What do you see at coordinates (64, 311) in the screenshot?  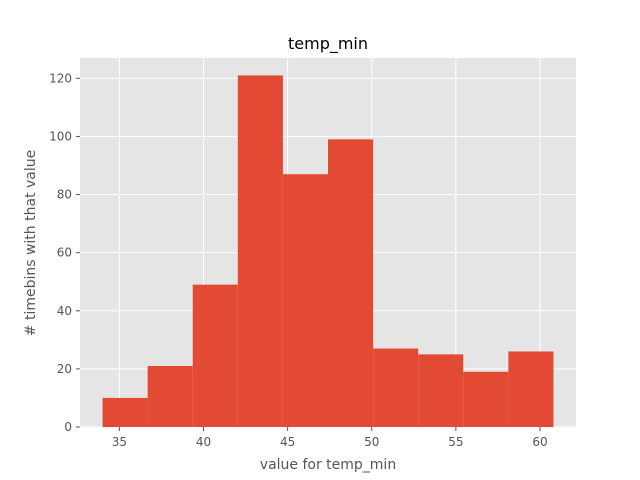 I see `y-tick-label: 40` at bounding box center [64, 311].